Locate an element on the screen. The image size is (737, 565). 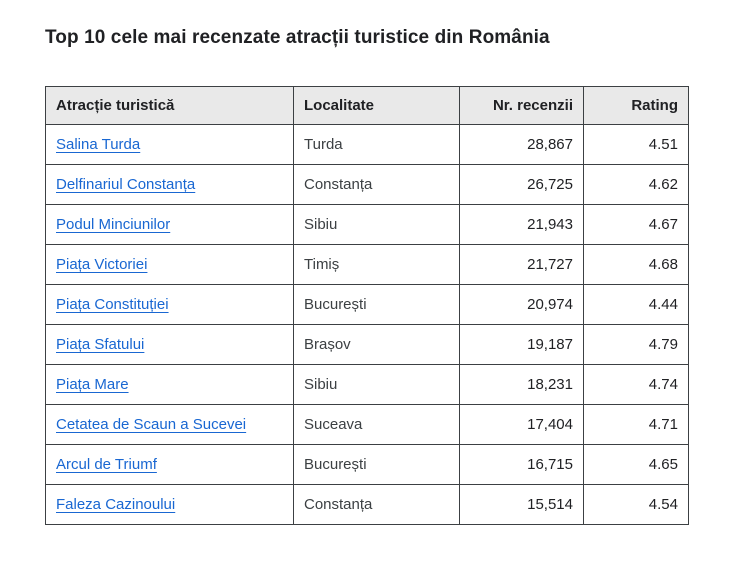
reviews-cell: 17,404 is located at coordinates (521, 424).